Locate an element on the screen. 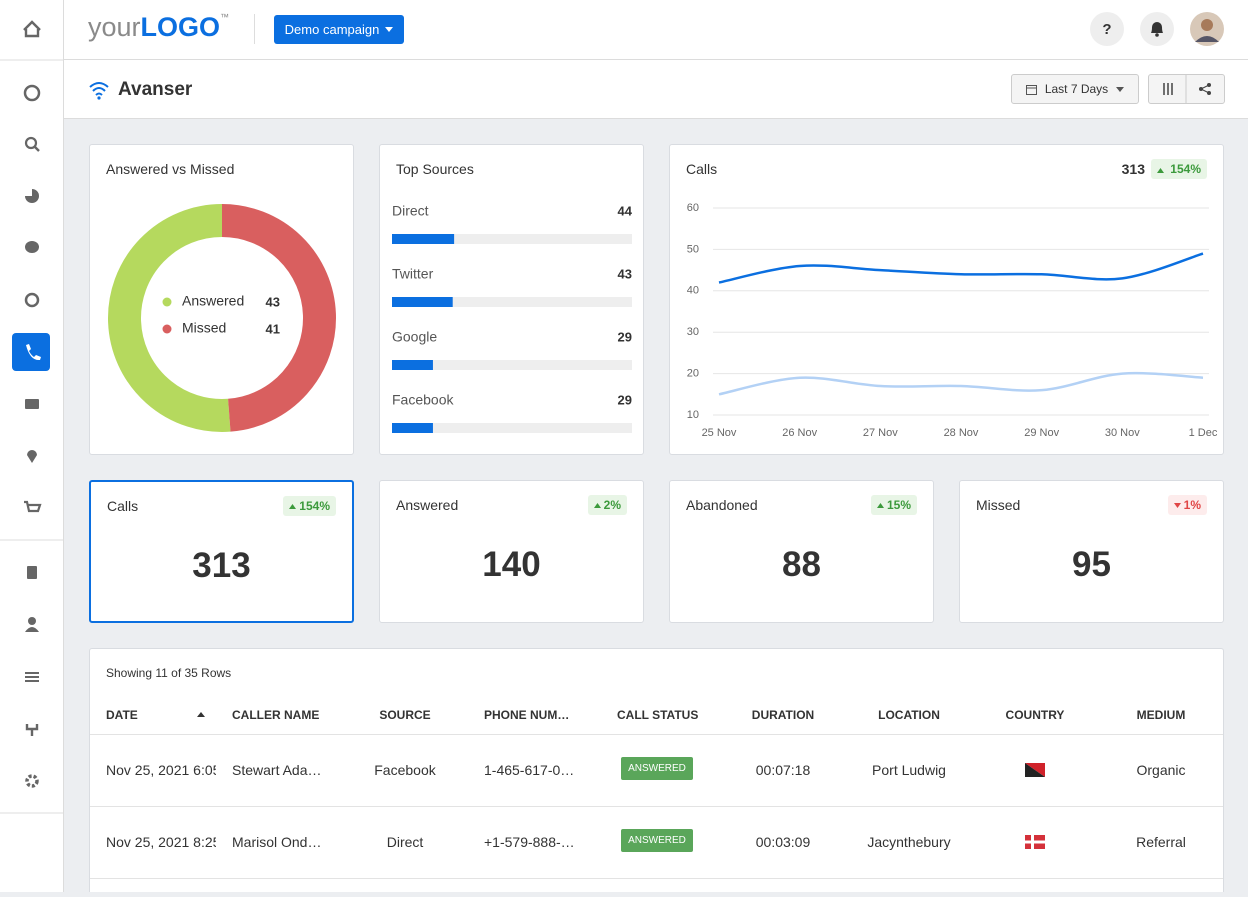  column-header: DATE is located at coordinates (122, 715).